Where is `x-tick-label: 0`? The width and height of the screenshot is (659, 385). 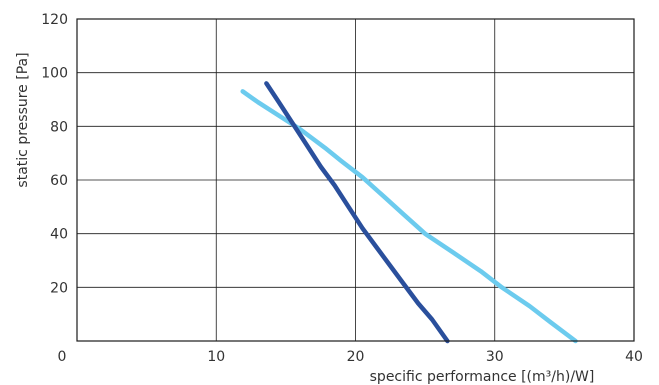 x-tick-label: 0 is located at coordinates (62, 357).